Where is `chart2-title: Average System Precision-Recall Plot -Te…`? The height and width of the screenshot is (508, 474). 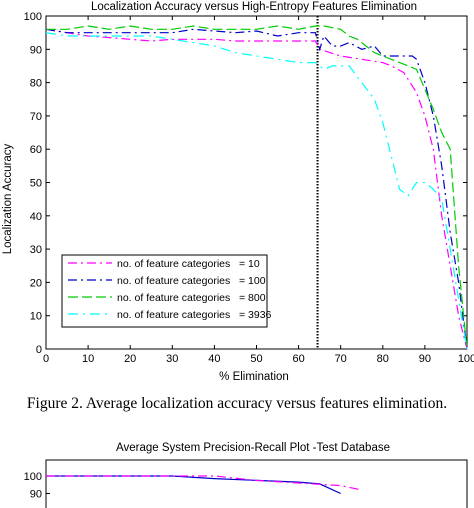
chart2-title: Average System Precision-Recall Plot -Te… is located at coordinates (253, 448).